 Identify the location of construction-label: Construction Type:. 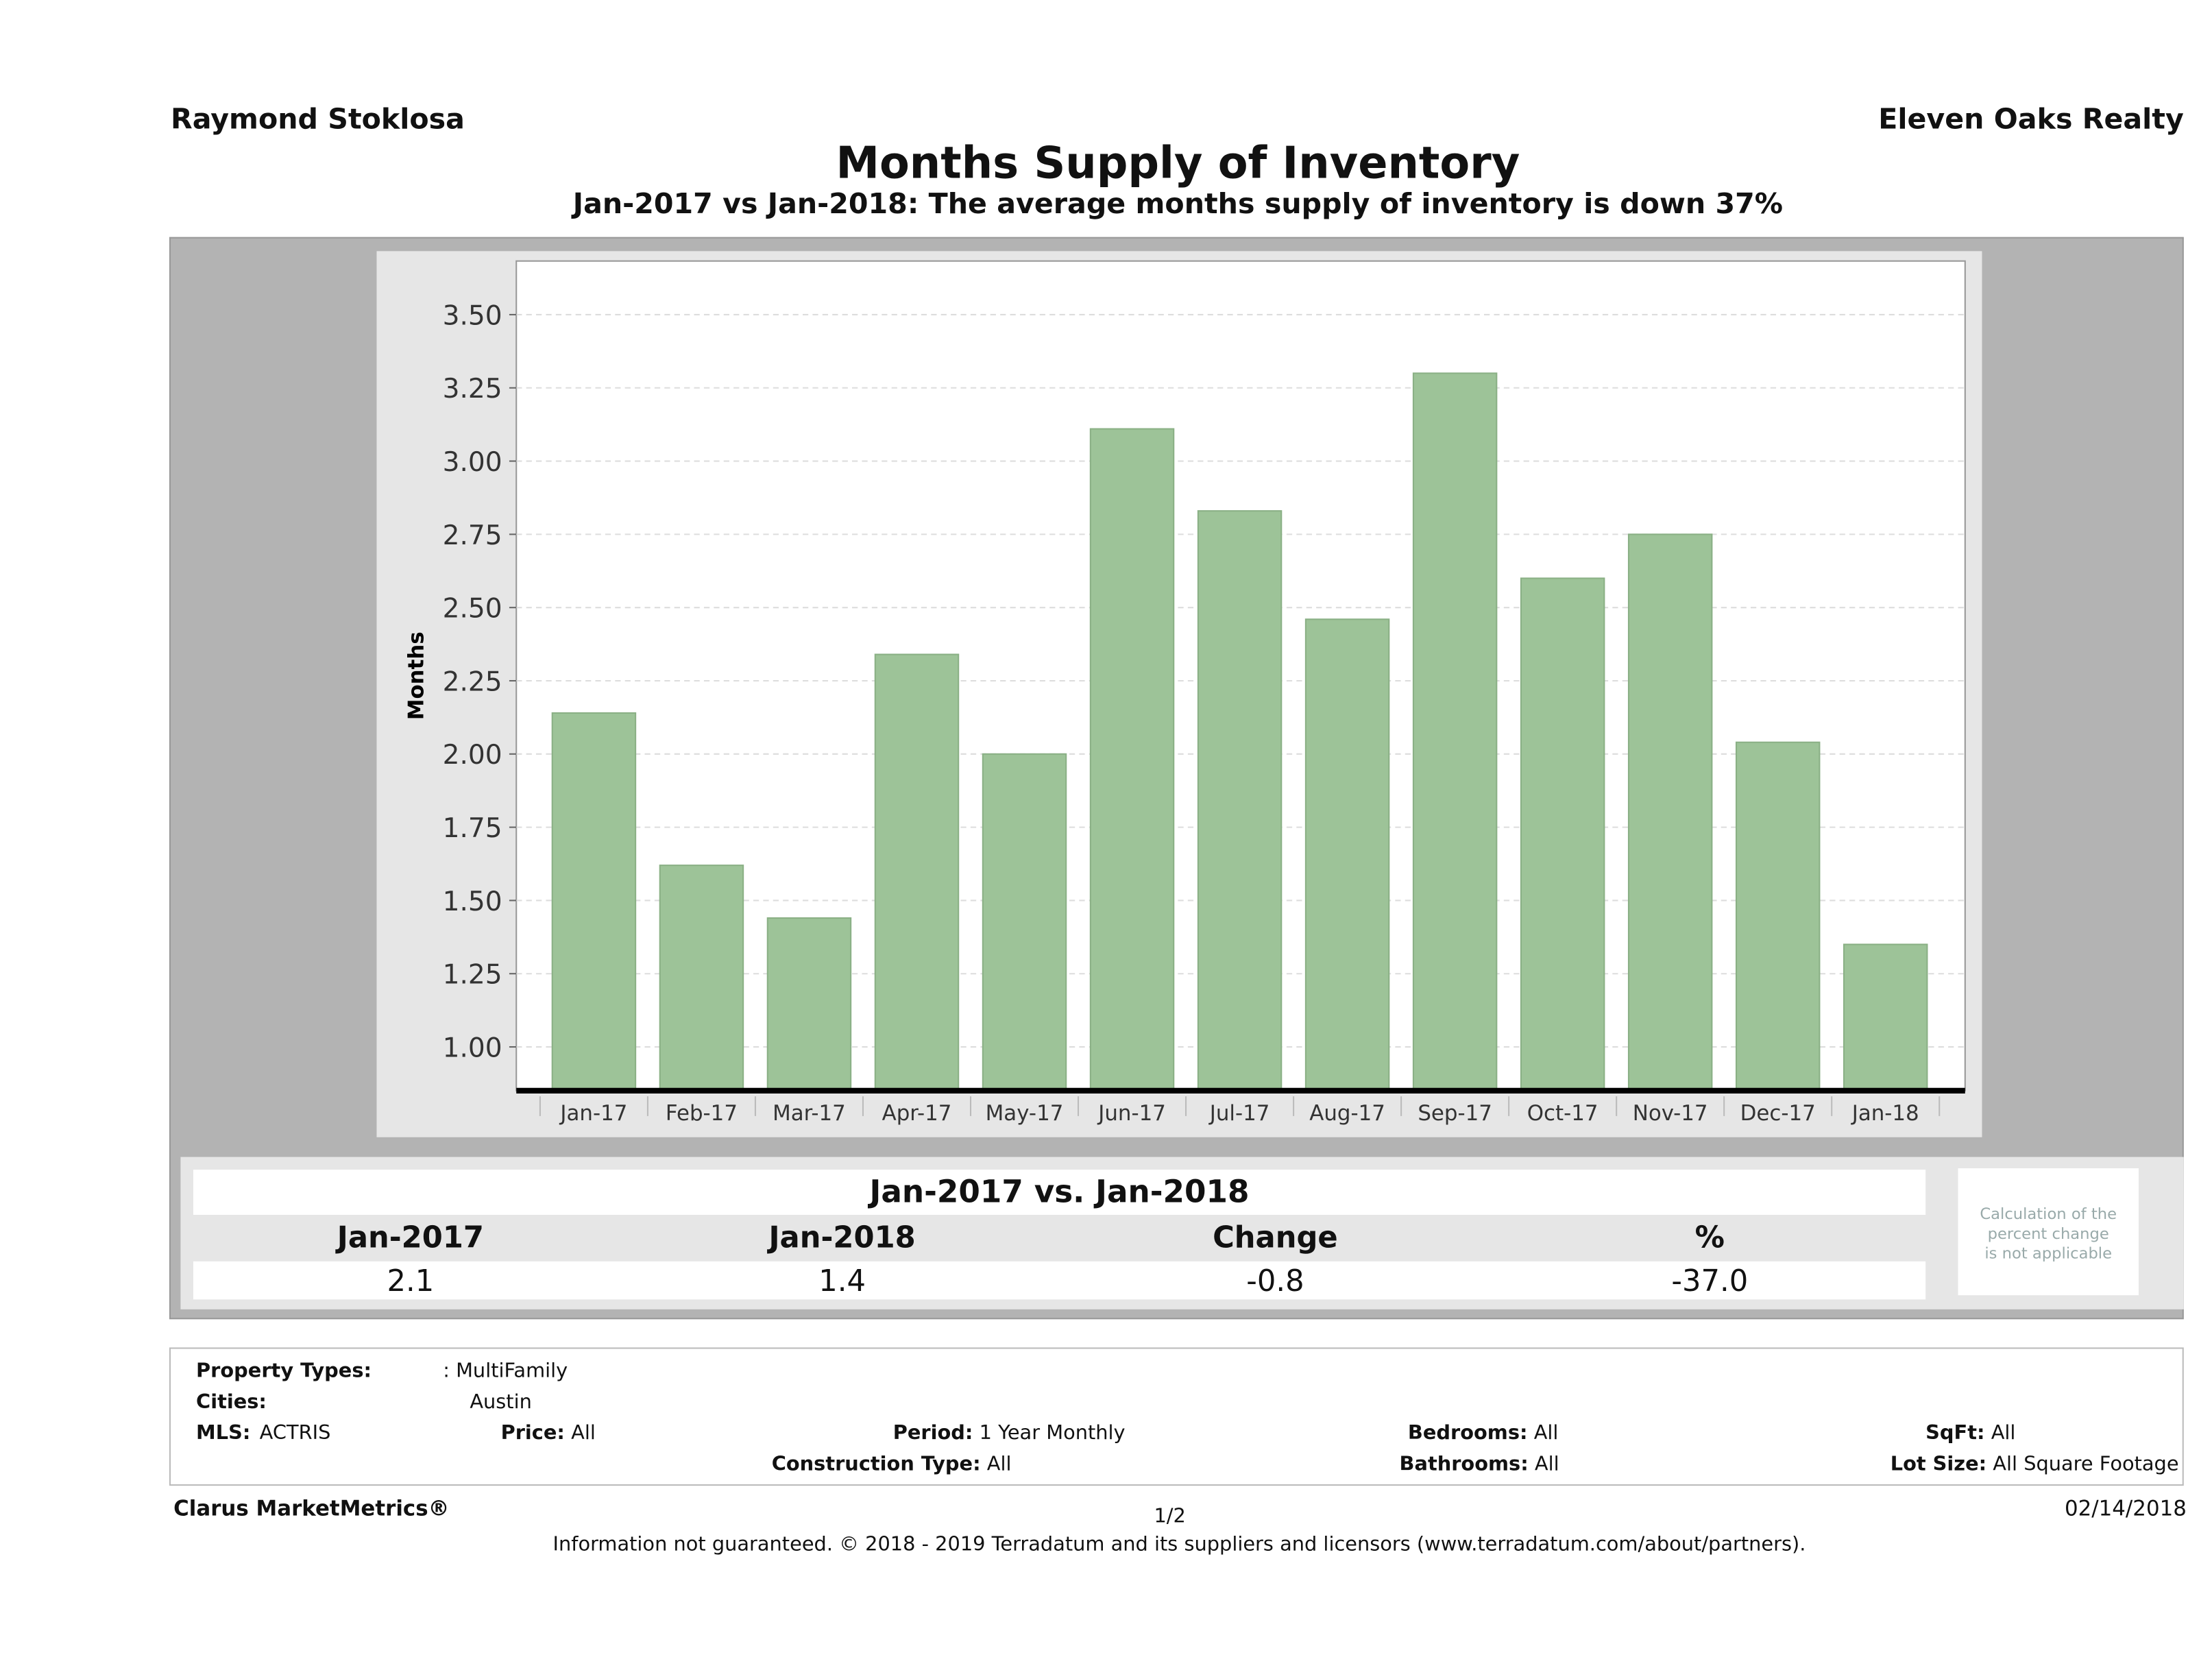
(876, 1464).